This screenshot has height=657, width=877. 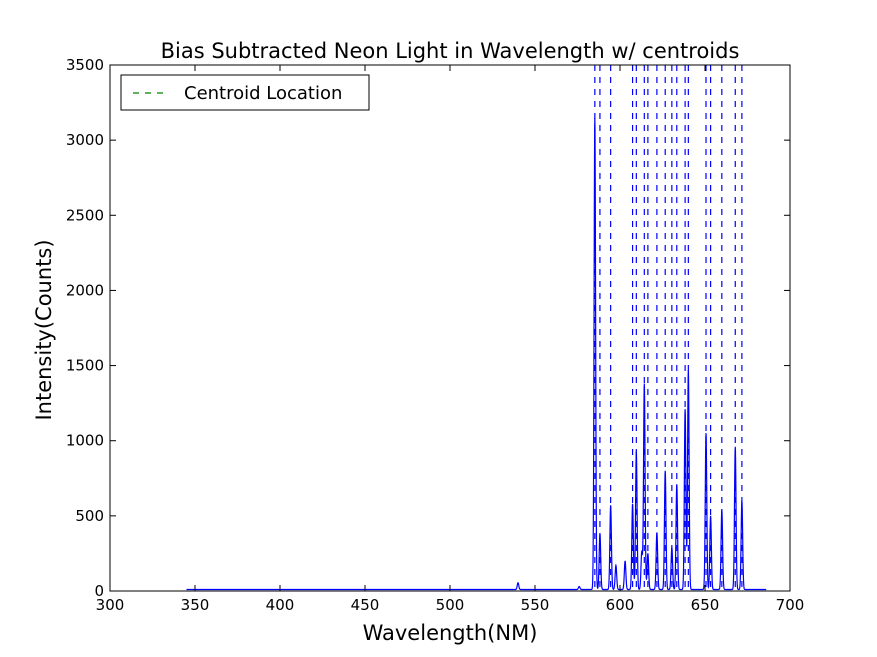 I want to click on x-tick-label: 350, so click(x=195, y=605).